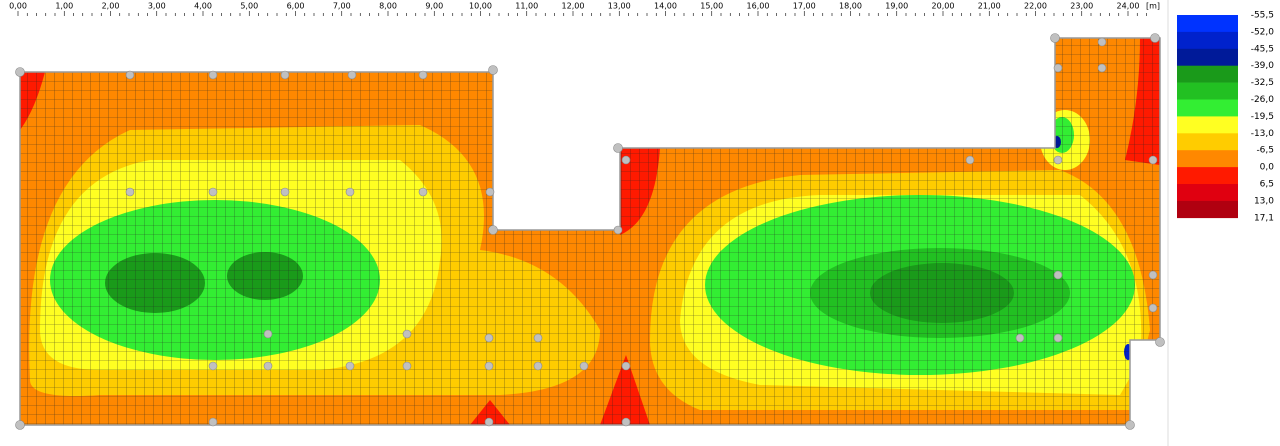 The width and height of the screenshot is (1280, 446). Describe the element at coordinates (1262, 16) in the screenshot. I see `legend-label: -55,5` at that location.